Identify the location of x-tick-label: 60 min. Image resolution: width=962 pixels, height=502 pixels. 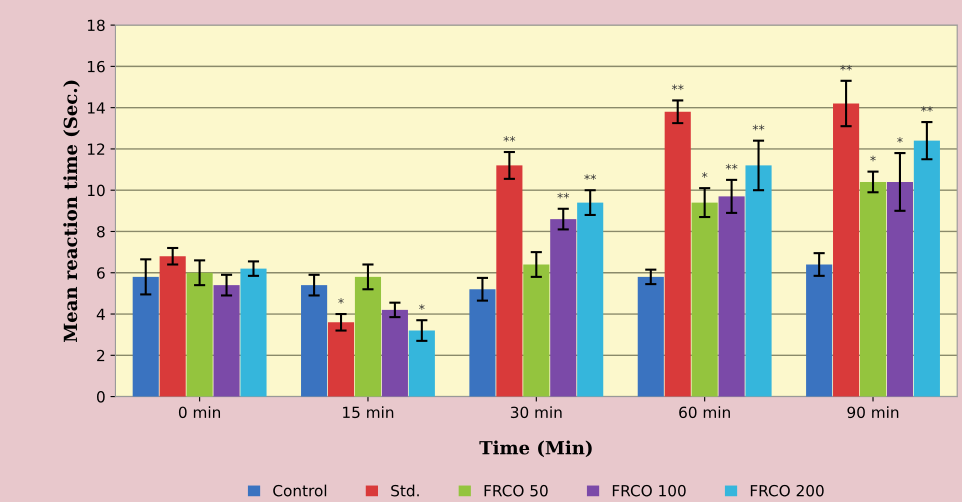
(704, 412).